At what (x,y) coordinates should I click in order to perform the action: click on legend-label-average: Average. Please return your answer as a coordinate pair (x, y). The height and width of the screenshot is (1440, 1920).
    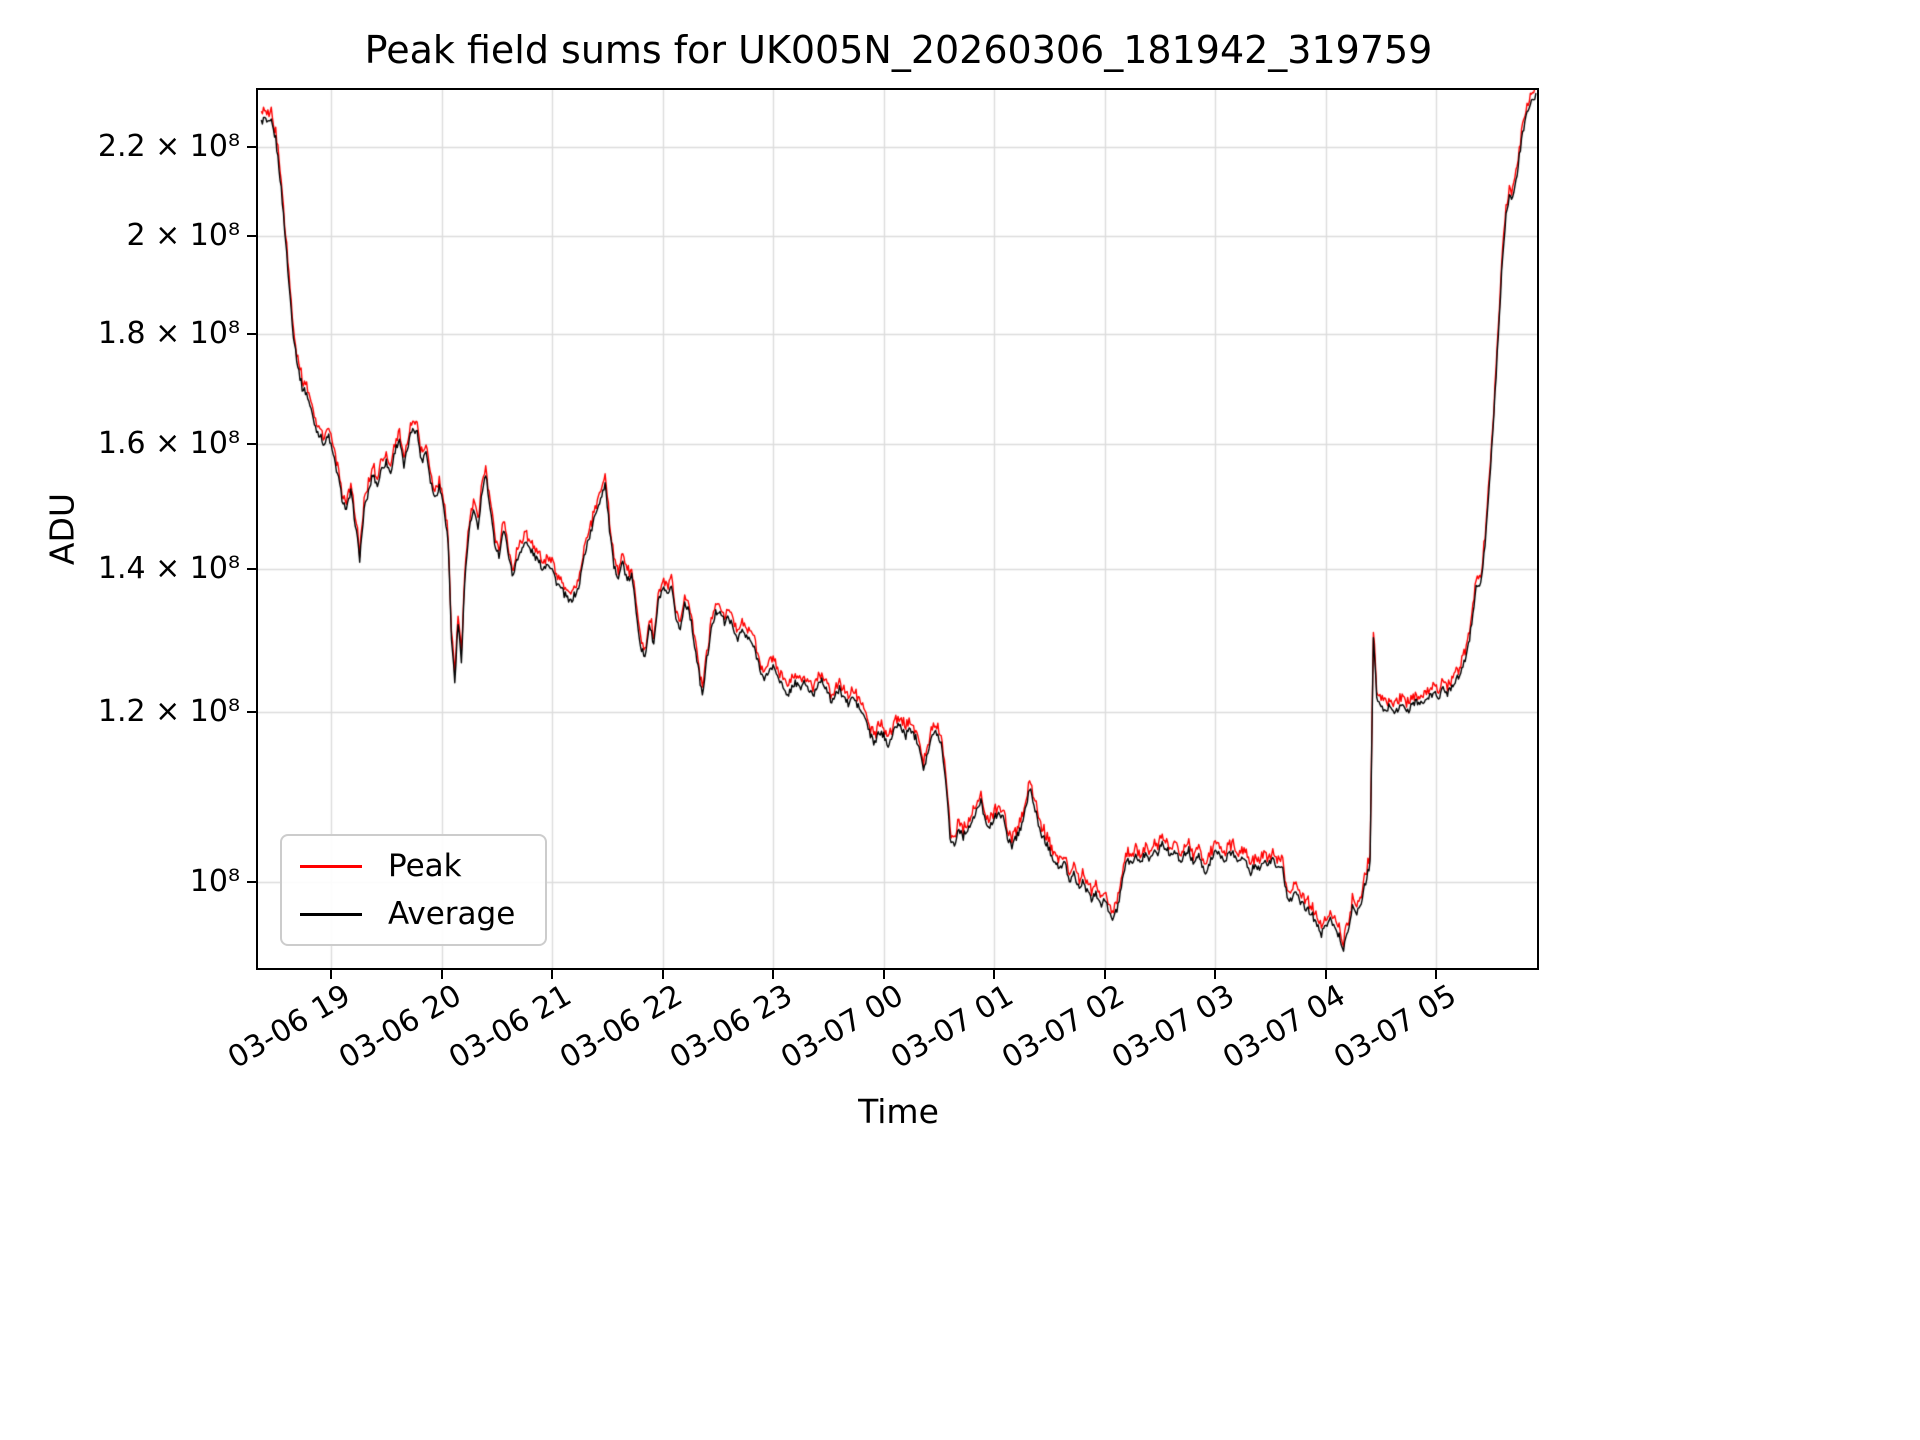
    Looking at the image, I should click on (452, 914).